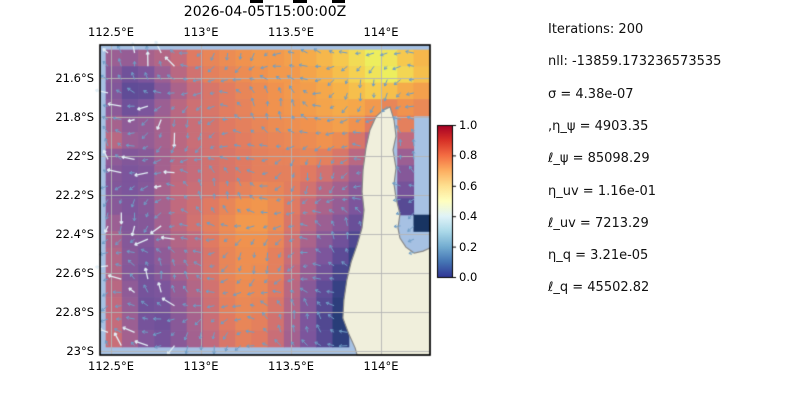  I want to click on stat-line: ,η_ψ = 4903.35, so click(598, 126).